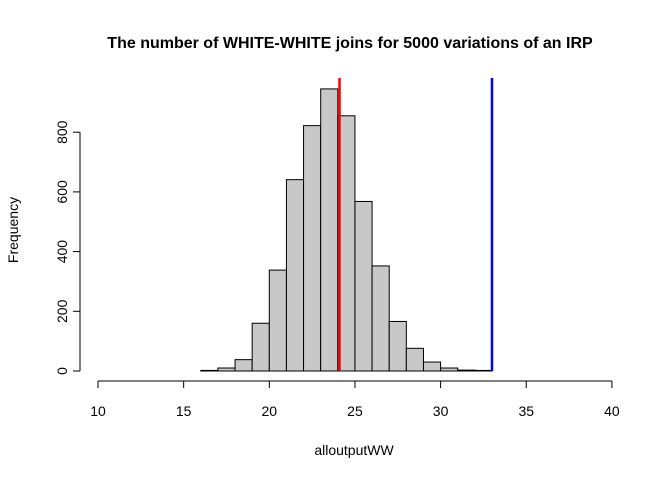 This screenshot has height=480, width=672. I want to click on y-tick-label: 200, so click(62, 311).